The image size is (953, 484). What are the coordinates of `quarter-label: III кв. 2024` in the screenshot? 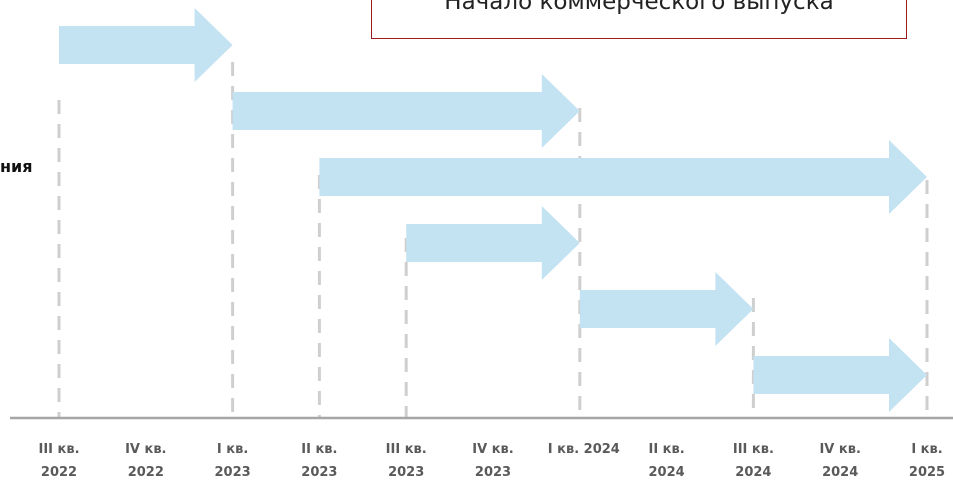 It's located at (753, 461).